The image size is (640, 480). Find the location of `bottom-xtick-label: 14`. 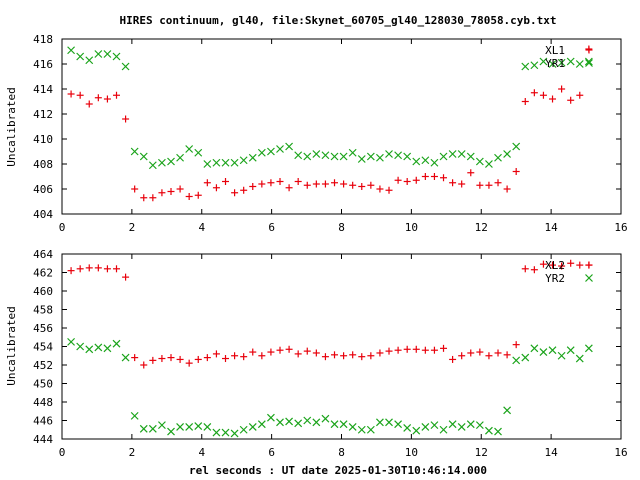

bottom-xtick-label: 14 is located at coordinates (552, 452).